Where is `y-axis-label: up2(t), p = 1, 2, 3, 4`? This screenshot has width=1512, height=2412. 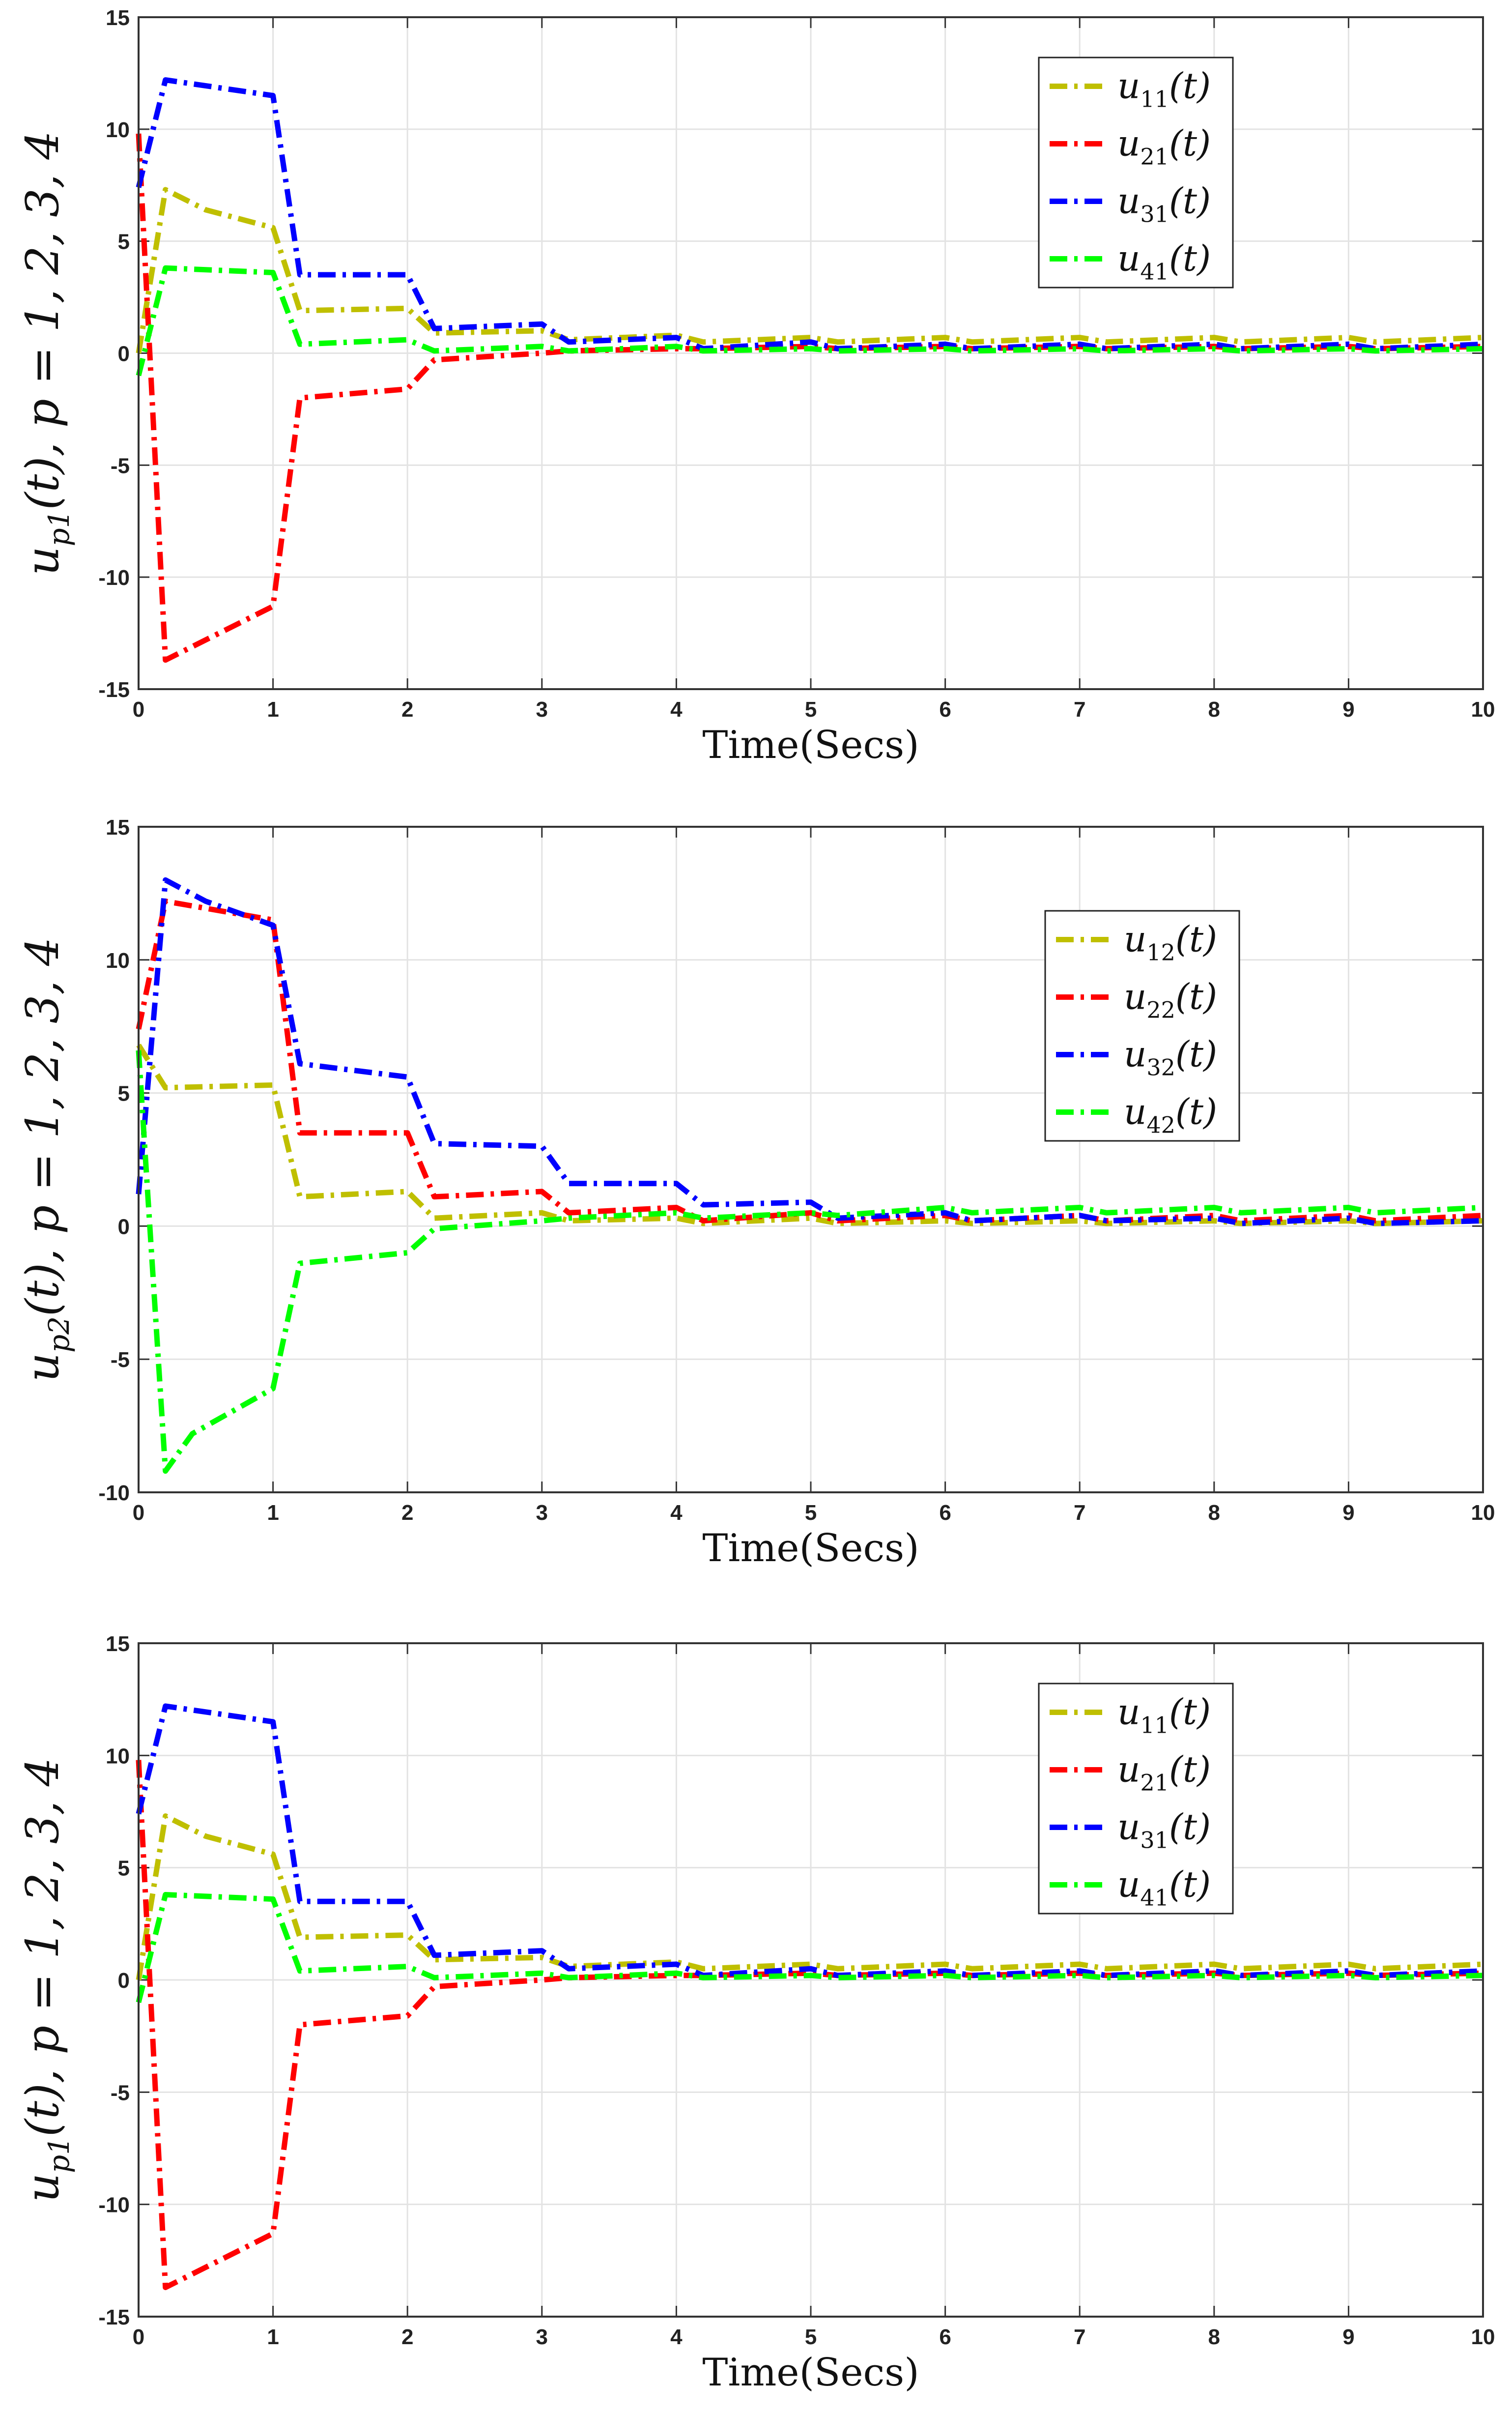 y-axis-label: up2(t), p = 1, 2, 3, 4 is located at coordinates (46, 1159).